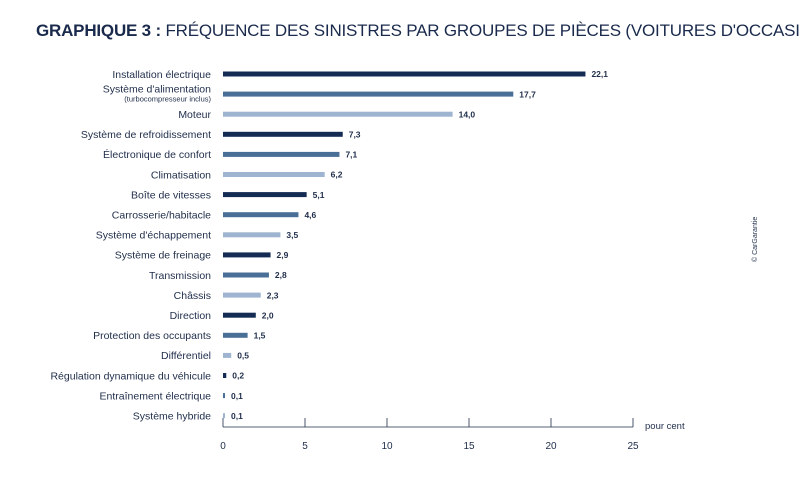 The width and height of the screenshot is (800, 495). What do you see at coordinates (157, 90) in the screenshot?
I see `category-label: Système d'alimentation` at bounding box center [157, 90].